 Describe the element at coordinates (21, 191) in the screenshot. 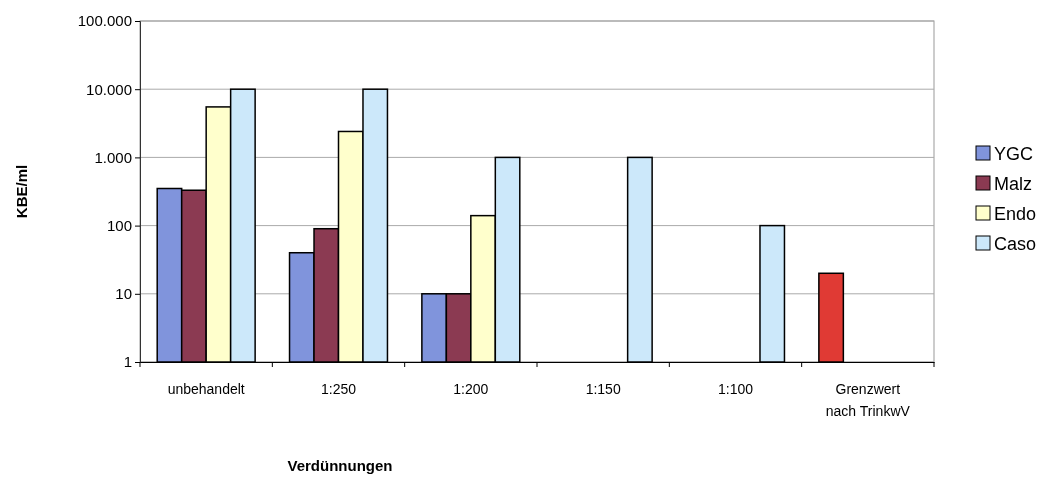

I see `y-axis-title: KBE/ml` at that location.